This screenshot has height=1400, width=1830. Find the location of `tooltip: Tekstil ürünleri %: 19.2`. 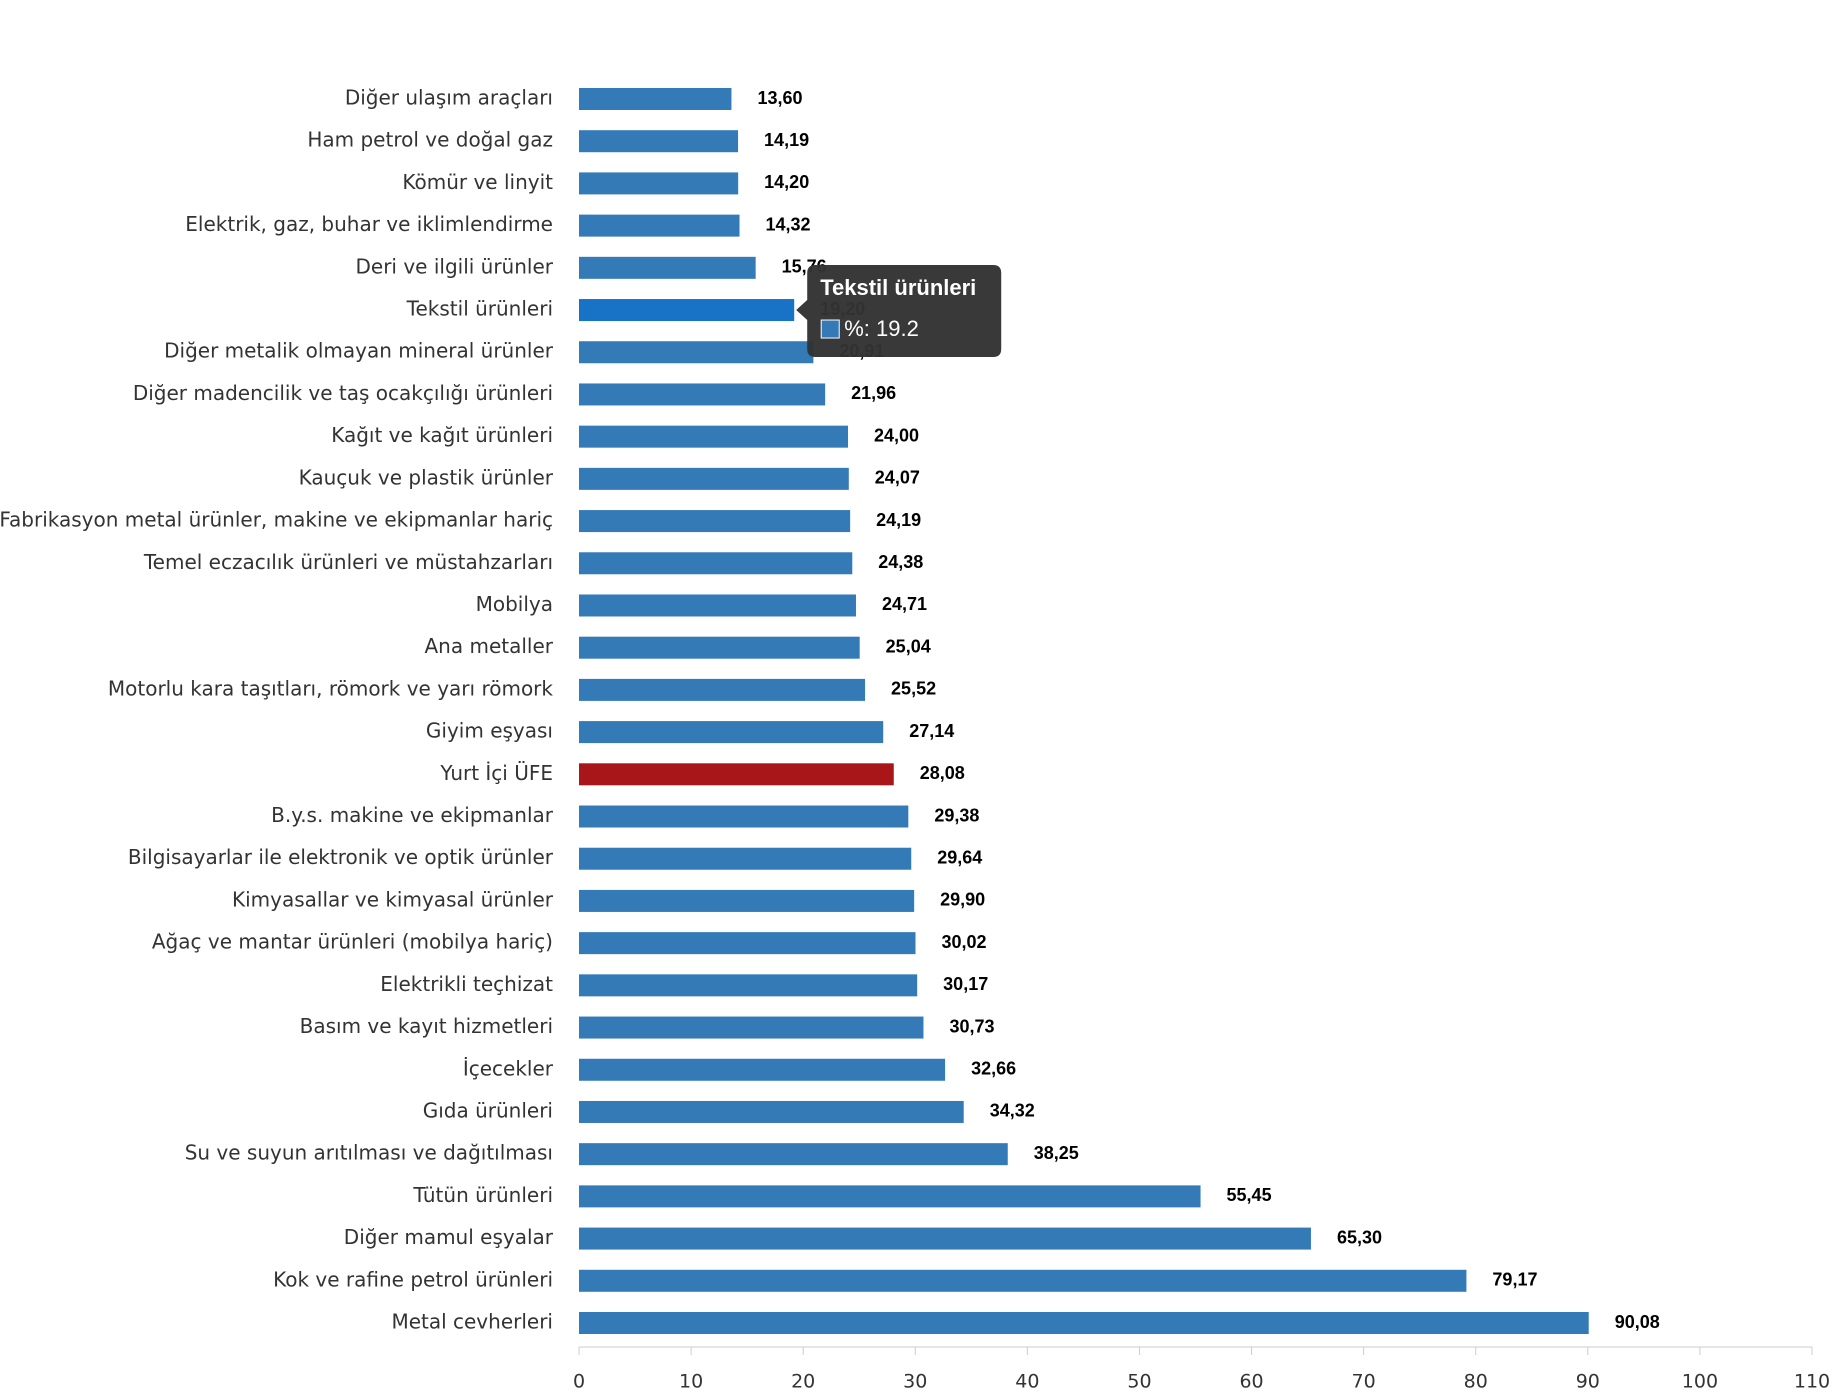

tooltip: Tekstil ürünleri %: 19.2 is located at coordinates (899, 311).